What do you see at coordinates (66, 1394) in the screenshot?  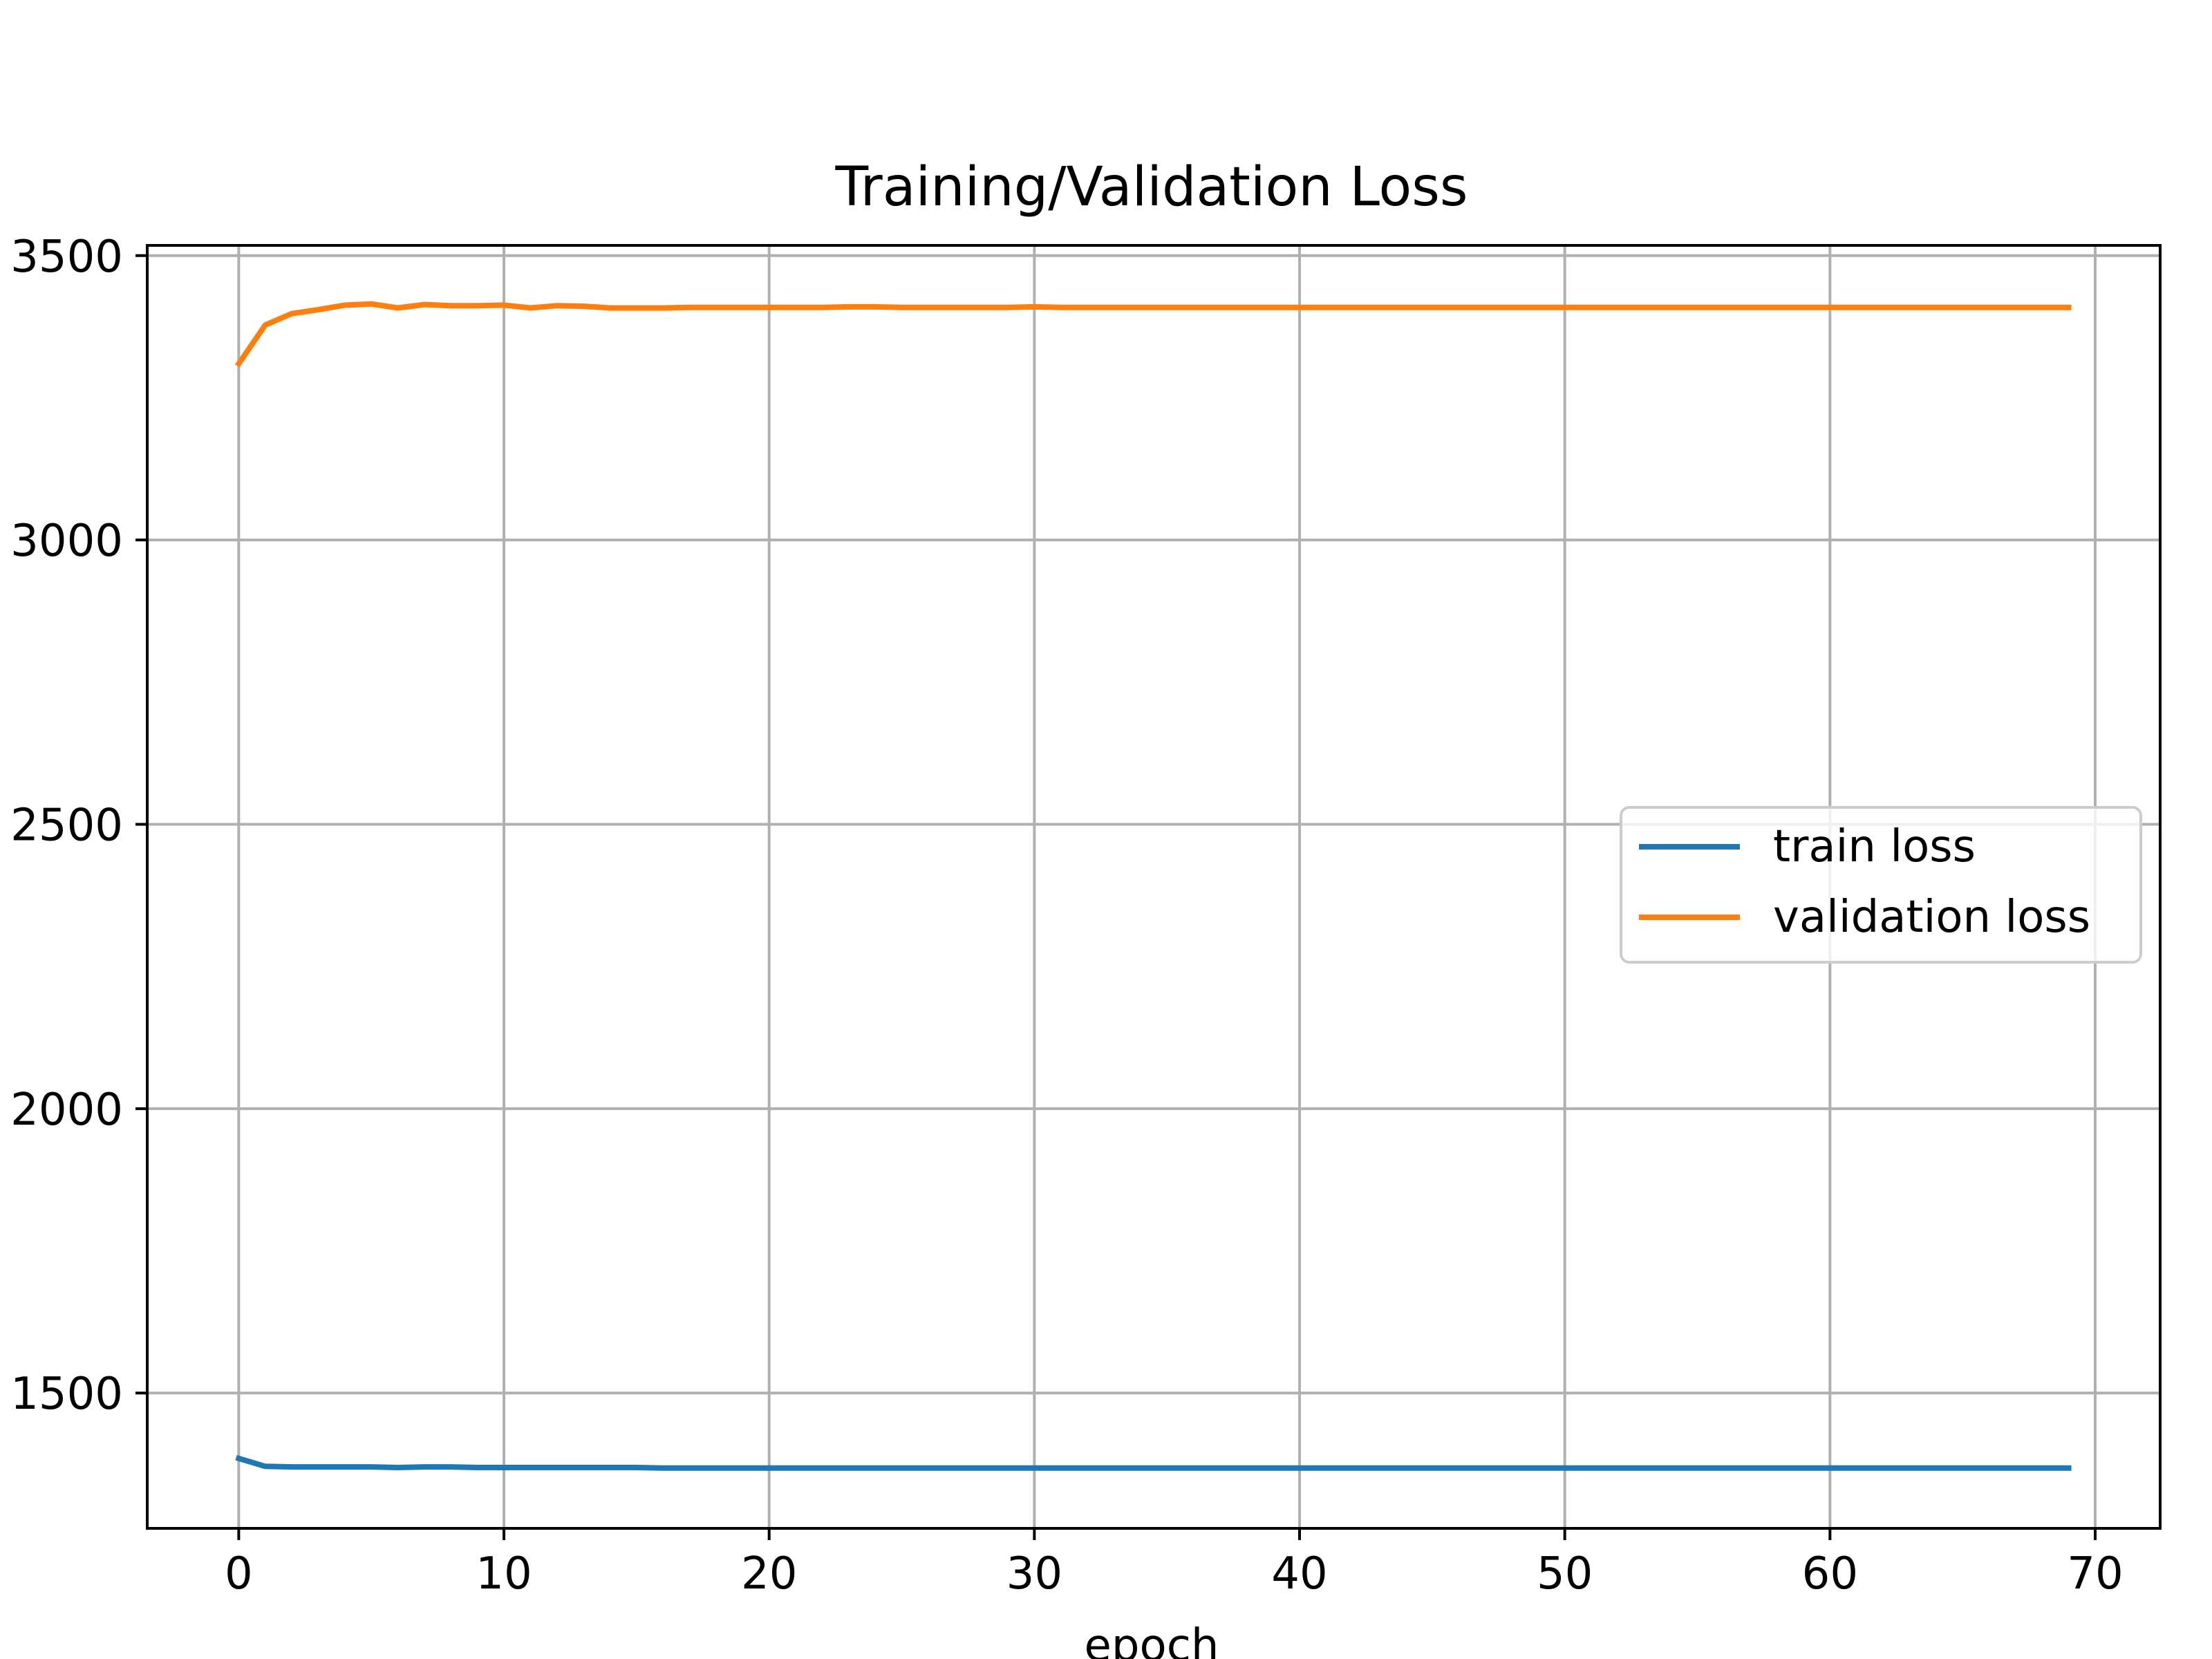 I see `y-tick-label: 1500` at bounding box center [66, 1394].